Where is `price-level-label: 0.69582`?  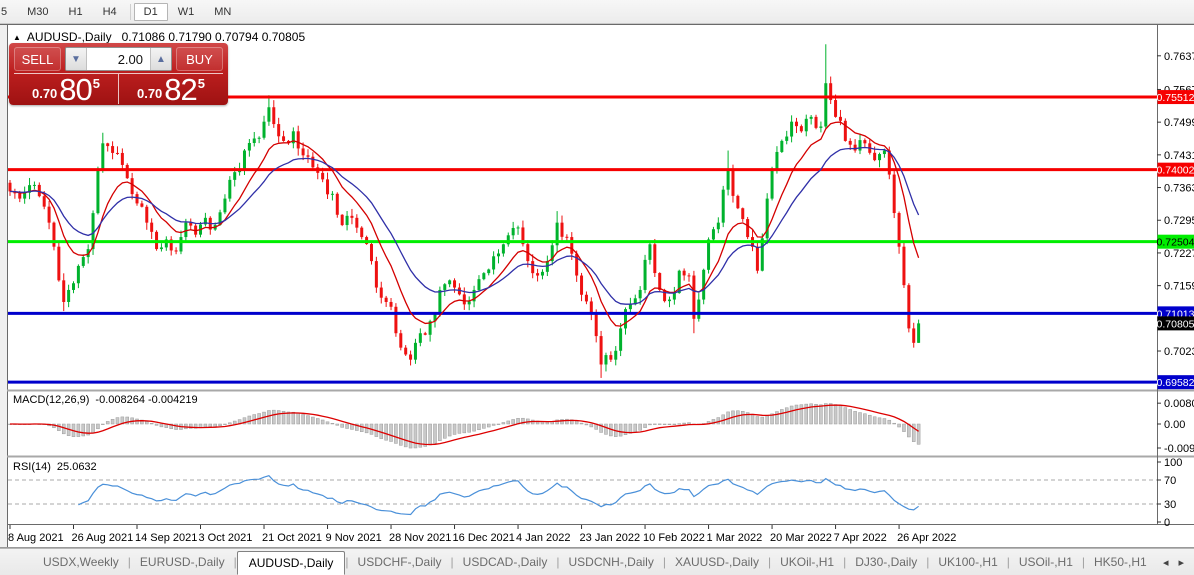 price-level-label: 0.69582 is located at coordinates (1175, 383).